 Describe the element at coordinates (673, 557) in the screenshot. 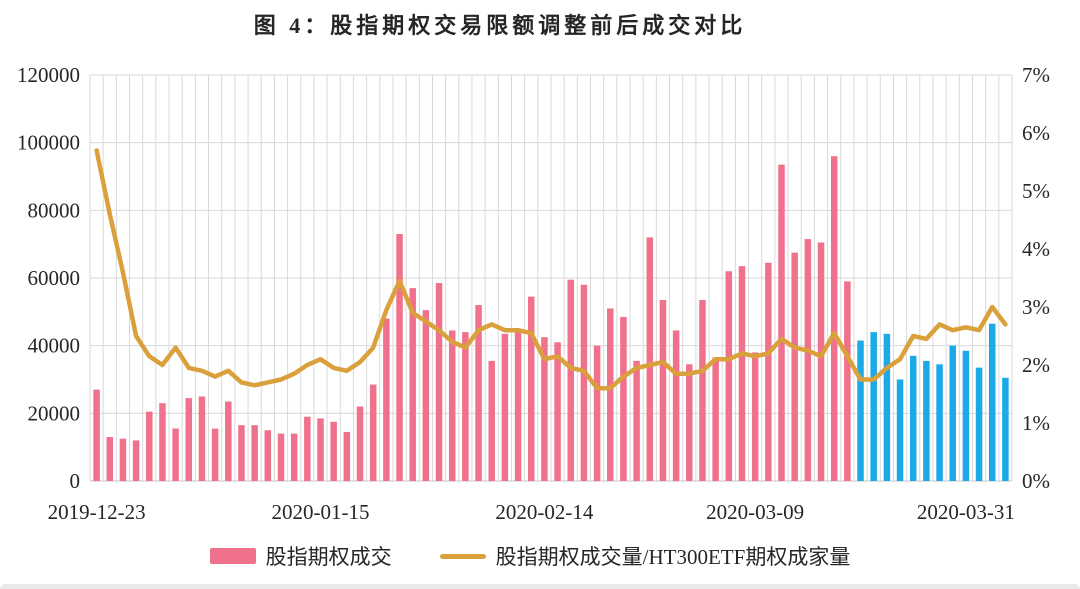

I see `legend-label-line: 股指期权成交量/HT300ETF期权成家量` at that location.